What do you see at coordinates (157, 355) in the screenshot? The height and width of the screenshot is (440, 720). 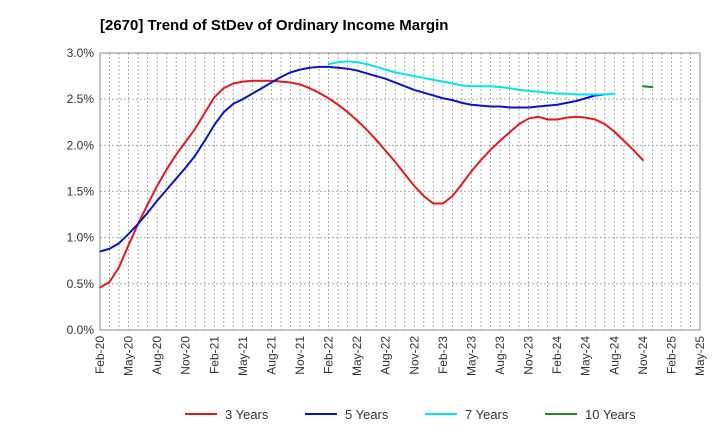 I see `x-tick-label: Aug-20` at bounding box center [157, 355].